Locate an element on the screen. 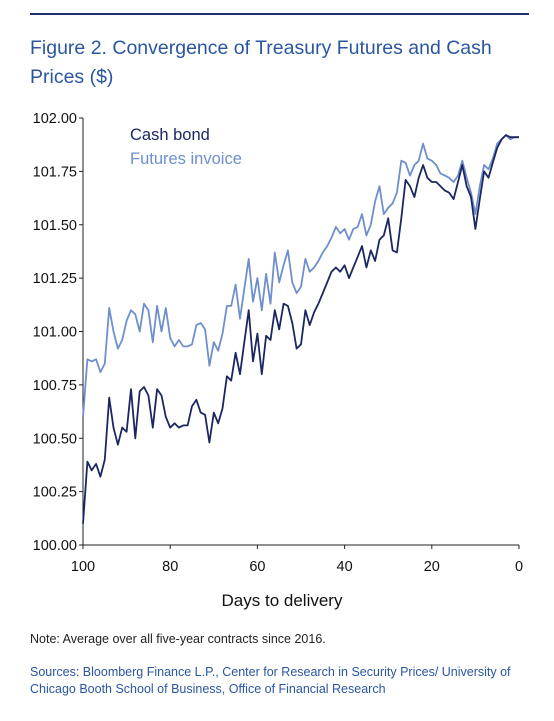 This screenshot has height=721, width=554. y-tick-label: 100.50 is located at coordinates (55, 439).